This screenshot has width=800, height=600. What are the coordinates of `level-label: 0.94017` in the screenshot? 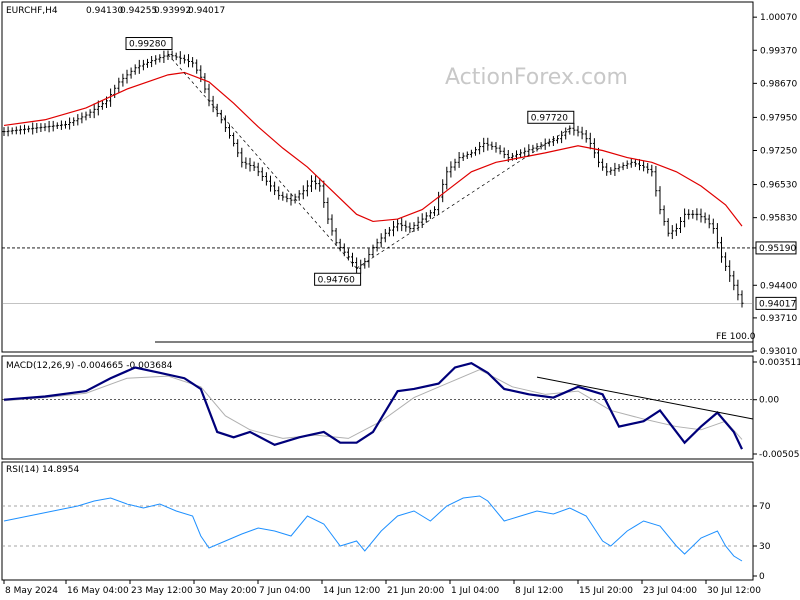 It's located at (777, 304).